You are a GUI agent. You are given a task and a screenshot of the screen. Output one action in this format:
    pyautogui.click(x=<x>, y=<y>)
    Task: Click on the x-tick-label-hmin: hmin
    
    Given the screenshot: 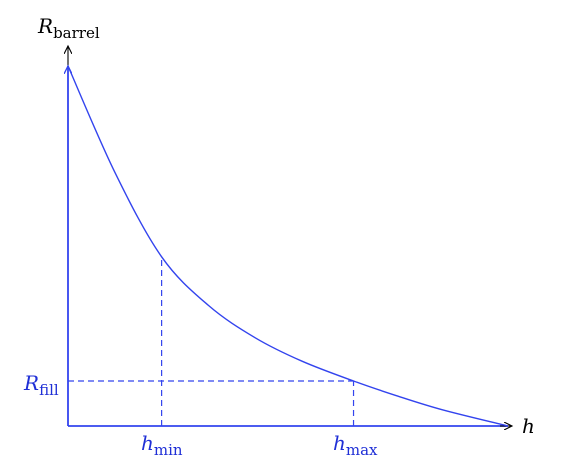 What is the action you would take?
    pyautogui.click(x=162, y=445)
    